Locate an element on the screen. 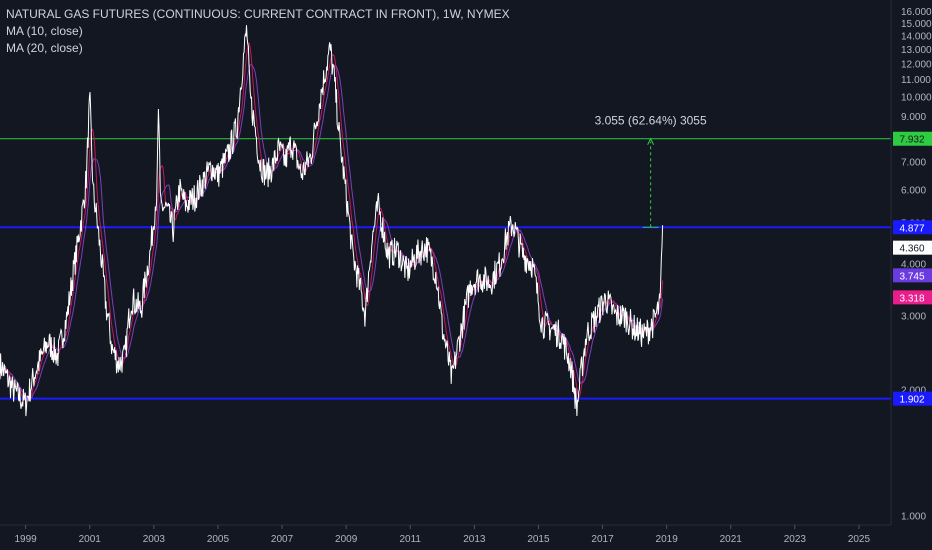  y-tick-label: 11.000 is located at coordinates (916, 80).